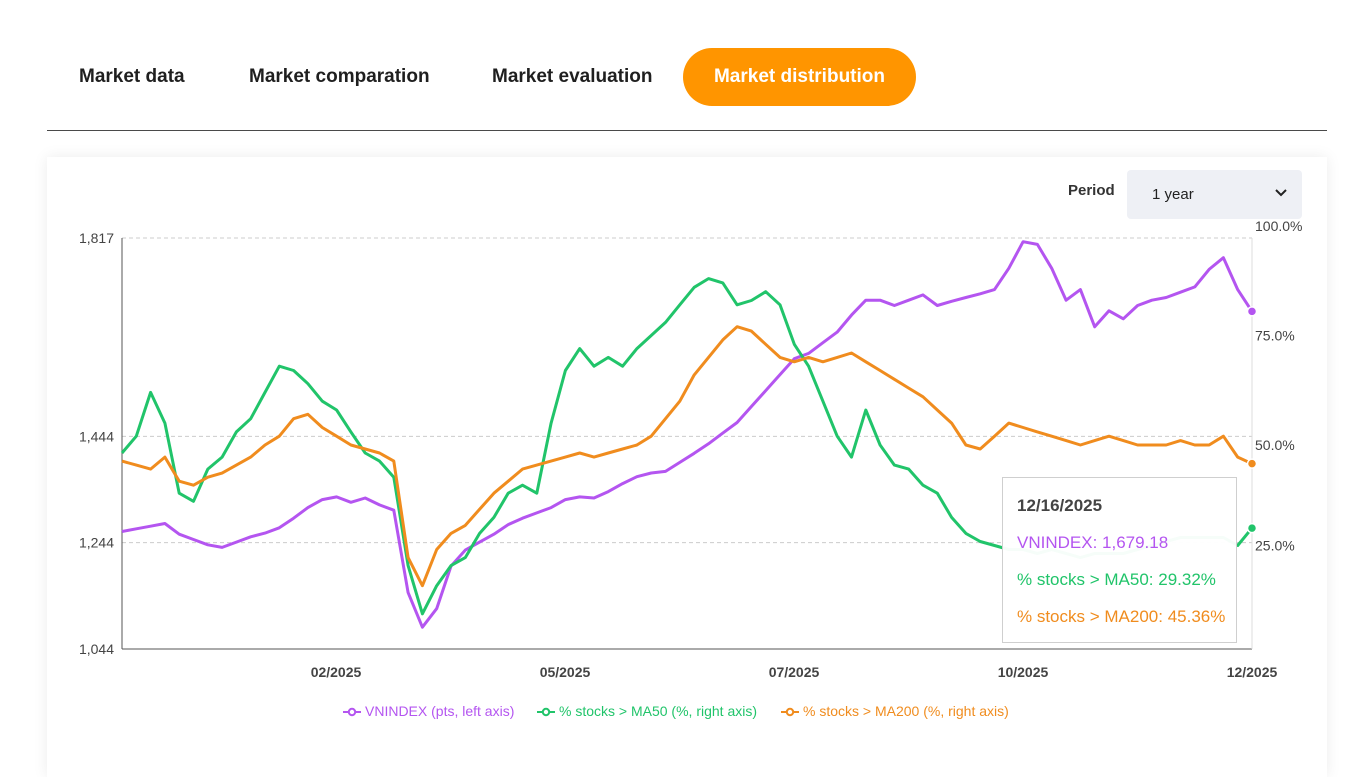  I want to click on x-tick-label: 02/2025, so click(336, 672).